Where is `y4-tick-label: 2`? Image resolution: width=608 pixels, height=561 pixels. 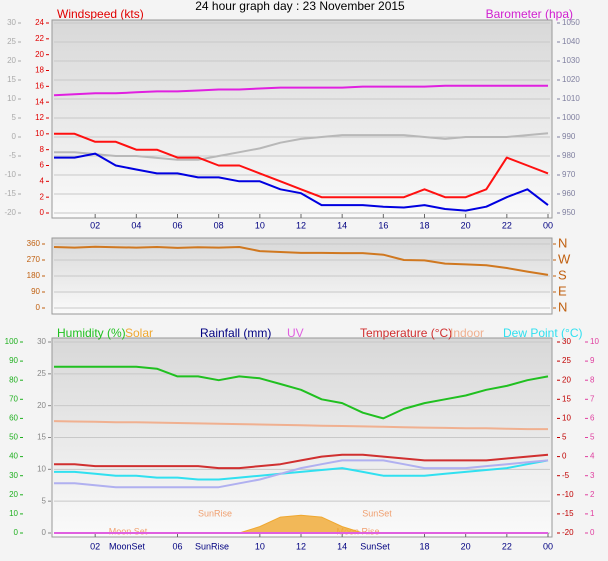
y4-tick-label: 2 is located at coordinates (592, 494).